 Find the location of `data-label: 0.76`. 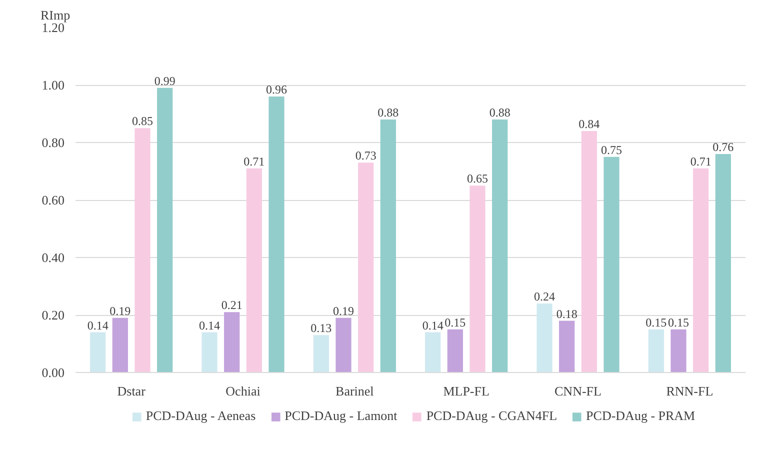

data-label: 0.76 is located at coordinates (723, 147).